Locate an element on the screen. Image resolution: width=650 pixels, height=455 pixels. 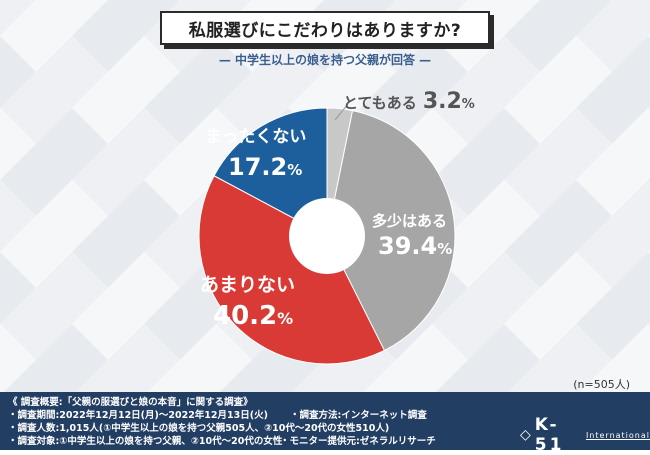
slice-label-mattaku-value: 17.2% is located at coordinates (265, 167).